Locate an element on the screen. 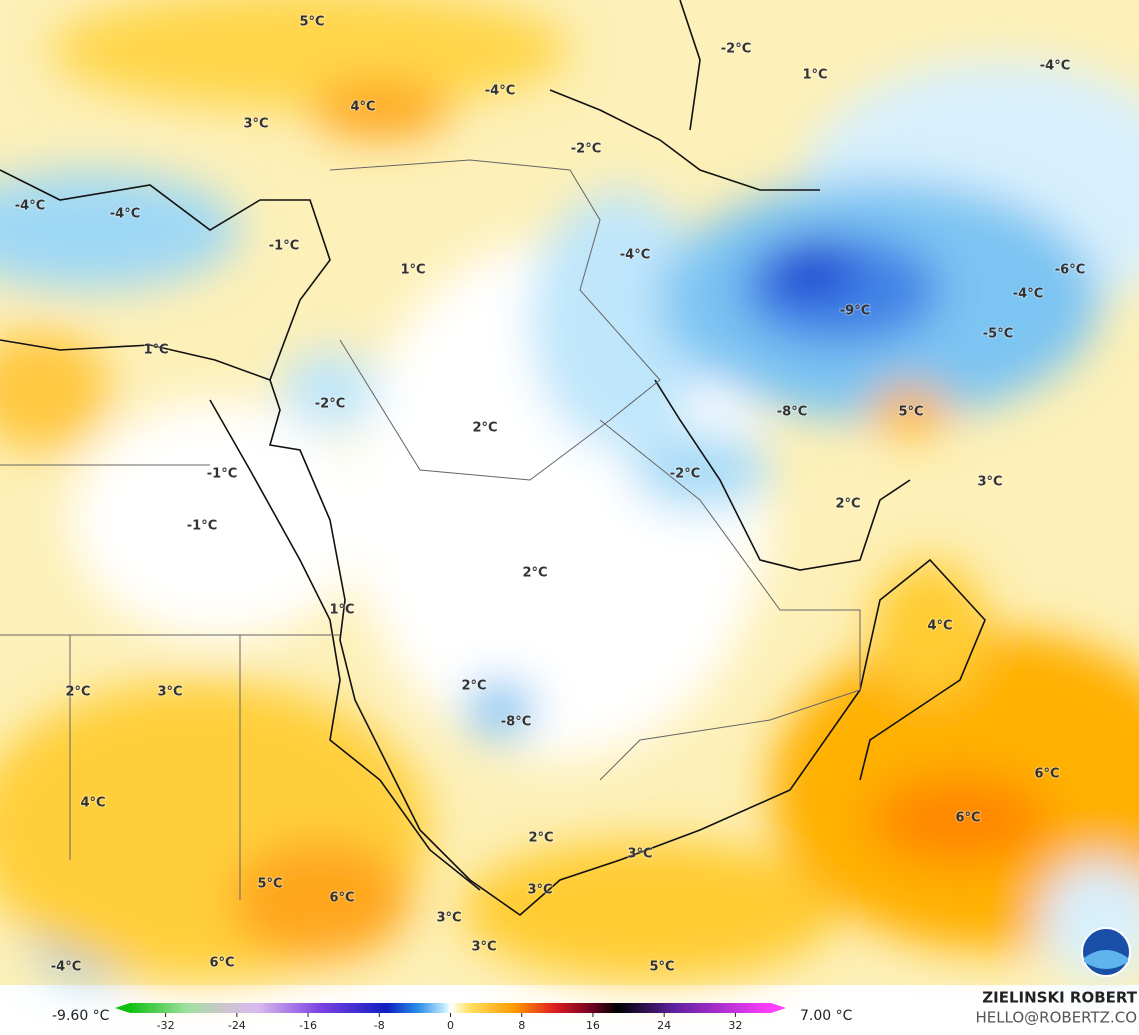 This screenshot has width=1139, height=1035. colorbar-tick-label: 16 is located at coordinates (593, 1025).